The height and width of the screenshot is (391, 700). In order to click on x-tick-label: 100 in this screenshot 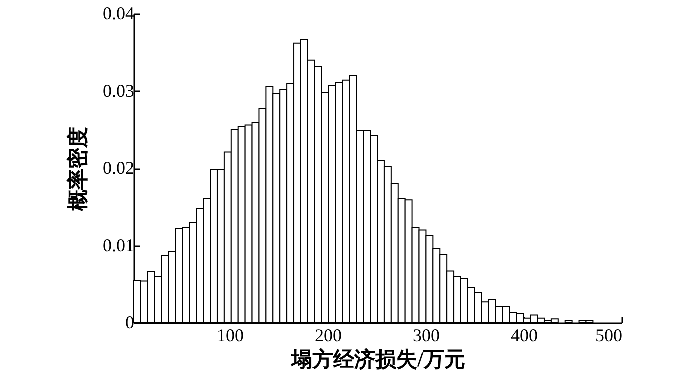, I will do `click(230, 336)`.